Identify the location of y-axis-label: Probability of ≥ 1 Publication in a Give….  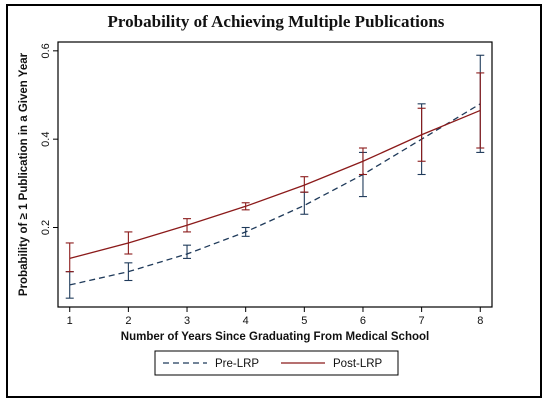
(24, 174).